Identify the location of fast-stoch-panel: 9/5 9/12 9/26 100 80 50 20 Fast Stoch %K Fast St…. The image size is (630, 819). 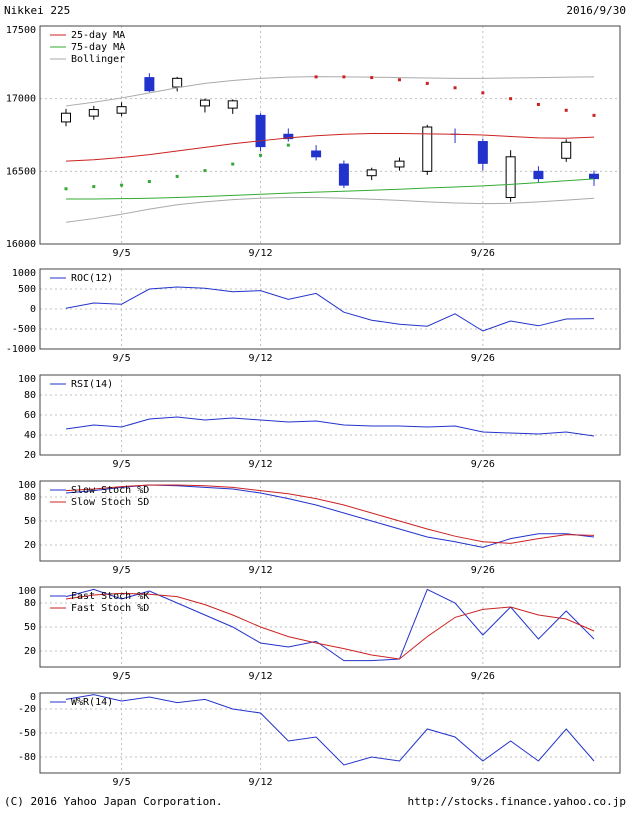
(315, 634).